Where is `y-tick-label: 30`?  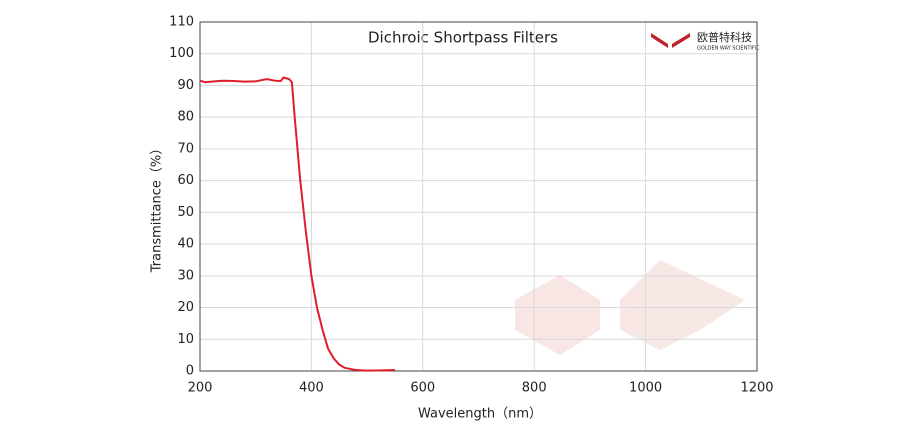 y-tick-label: 30 is located at coordinates (185, 275).